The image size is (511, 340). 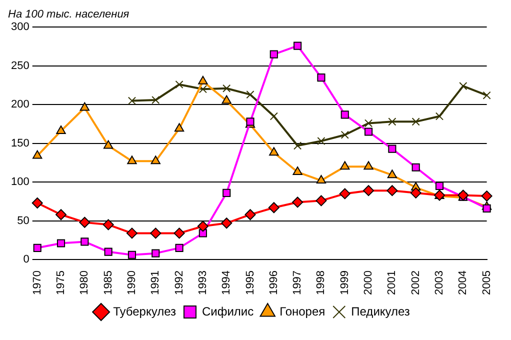 What do you see at coordinates (368, 283) in the screenshot?
I see `x-tick-label: 2000` at bounding box center [368, 283].